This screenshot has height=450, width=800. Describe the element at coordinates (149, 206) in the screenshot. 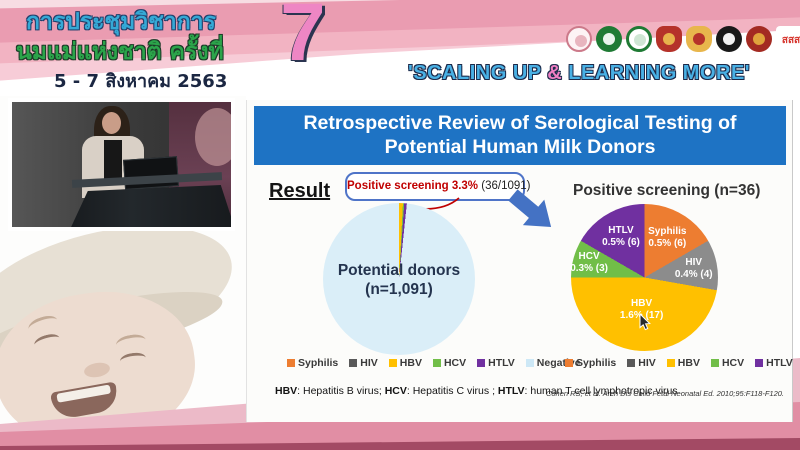

I see `podium` at that location.